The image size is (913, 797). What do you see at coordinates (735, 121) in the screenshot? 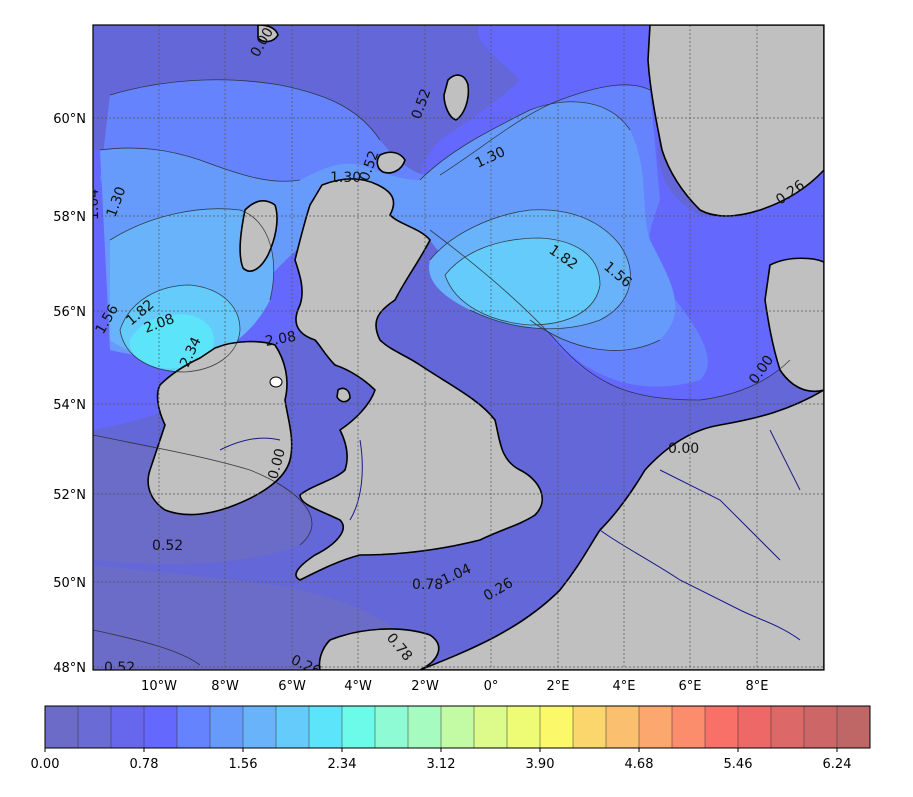
I see `land-scandinavia` at bounding box center [735, 121].